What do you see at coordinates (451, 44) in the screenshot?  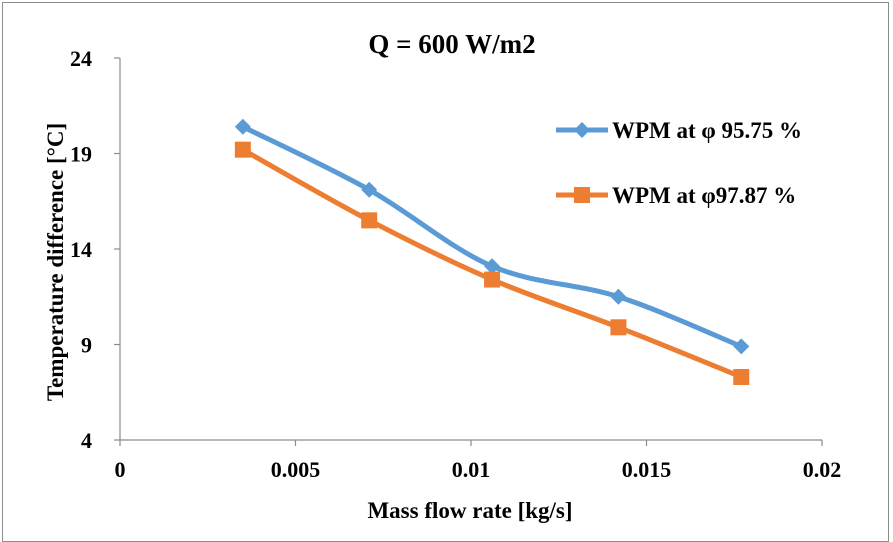 I see `chart-title: Q = 600 W/m2` at bounding box center [451, 44].